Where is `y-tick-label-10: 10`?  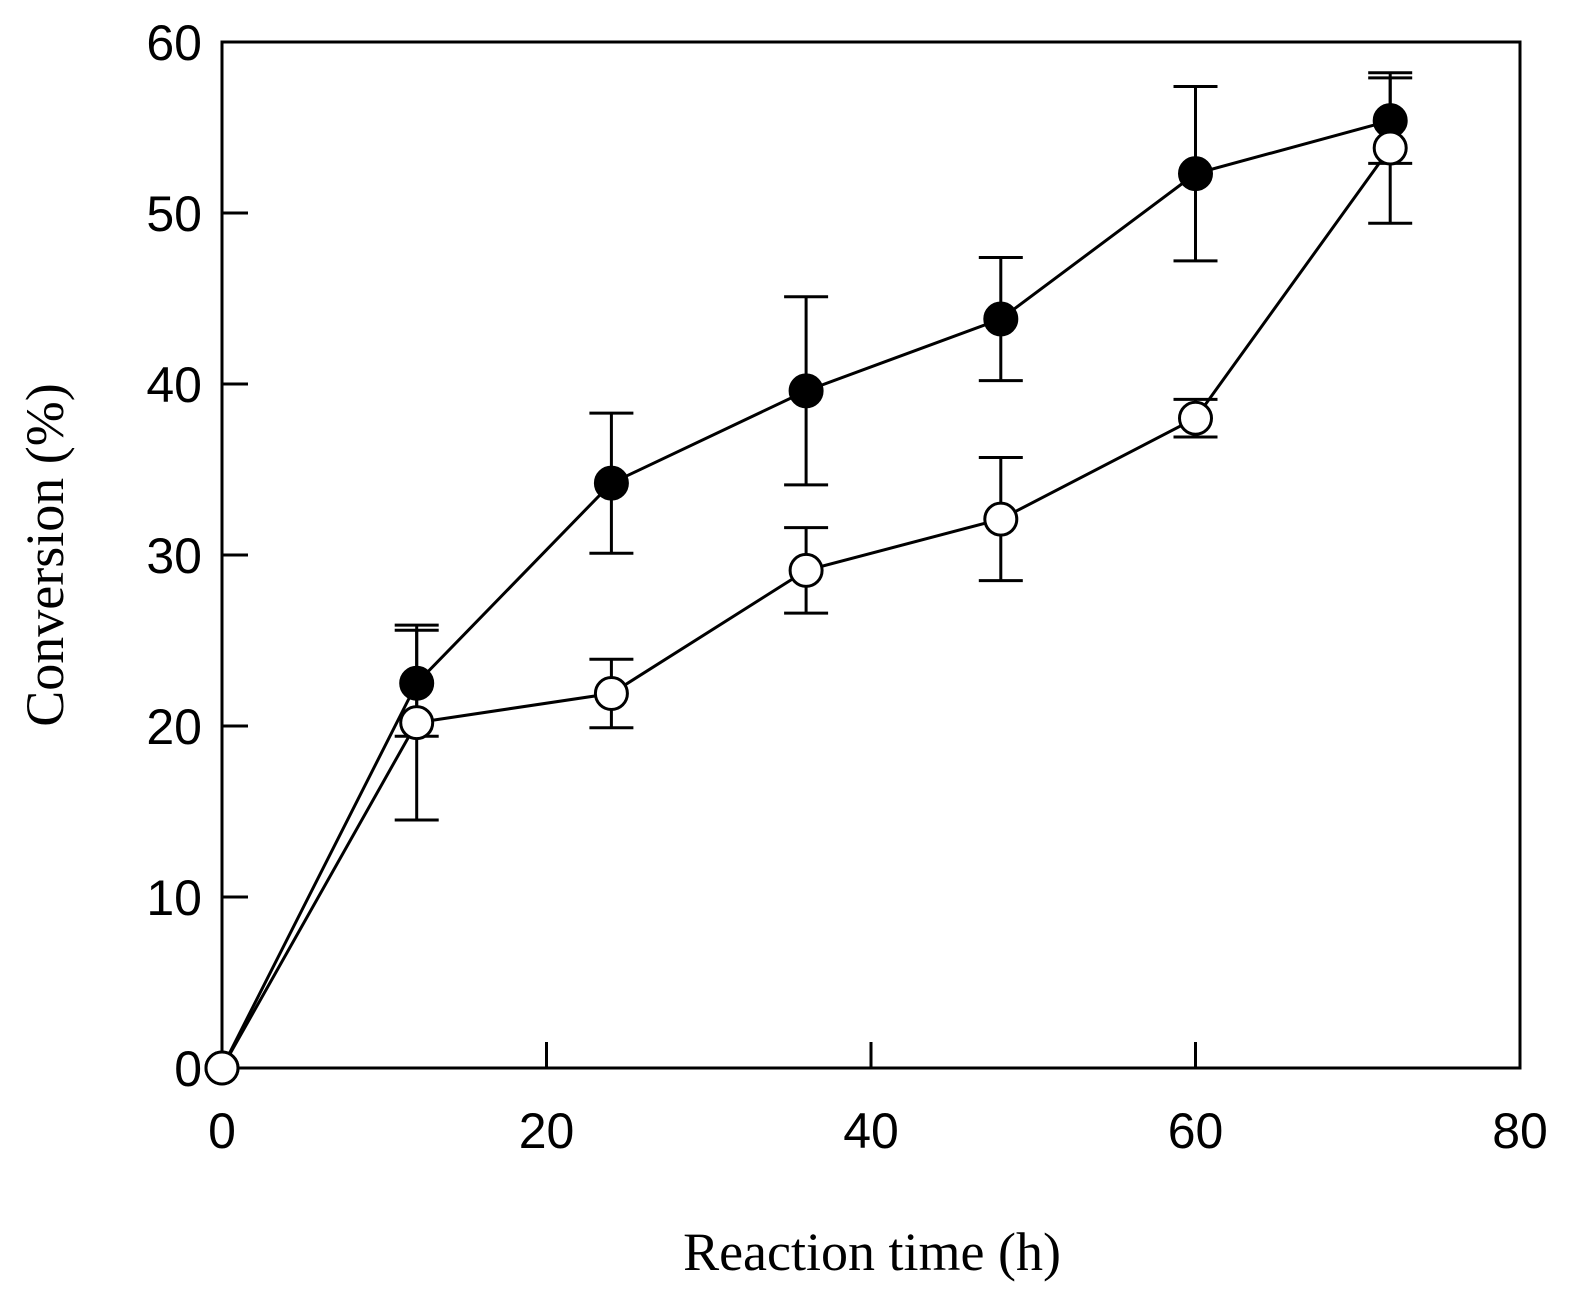
y-tick-label-10: 10 is located at coordinates (174, 898).